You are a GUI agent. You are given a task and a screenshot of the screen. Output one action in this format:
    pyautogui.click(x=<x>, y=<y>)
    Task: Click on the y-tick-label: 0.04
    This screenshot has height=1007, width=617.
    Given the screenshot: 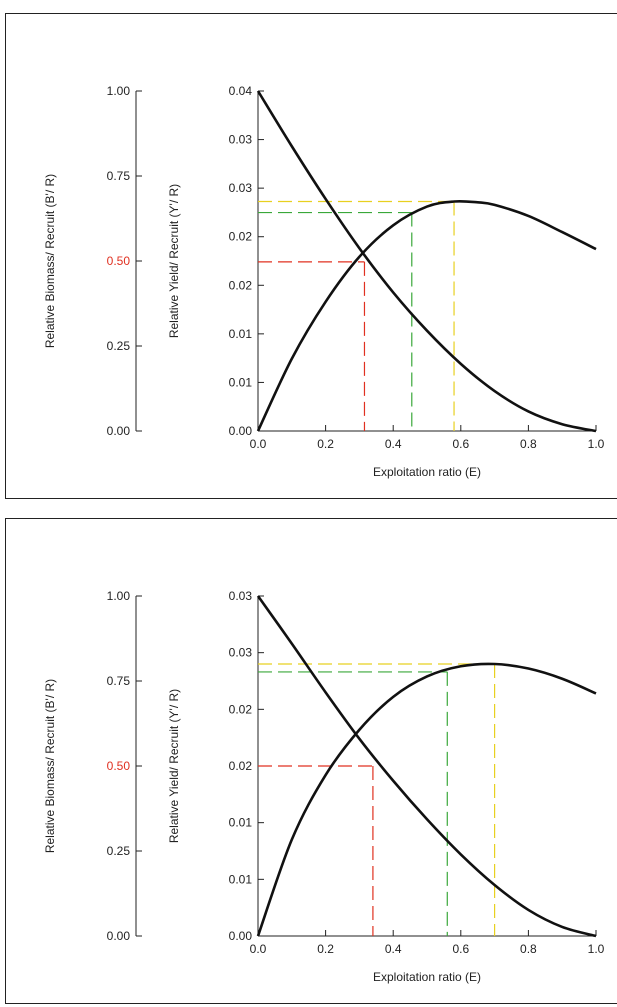 What is the action you would take?
    pyautogui.click(x=241, y=91)
    